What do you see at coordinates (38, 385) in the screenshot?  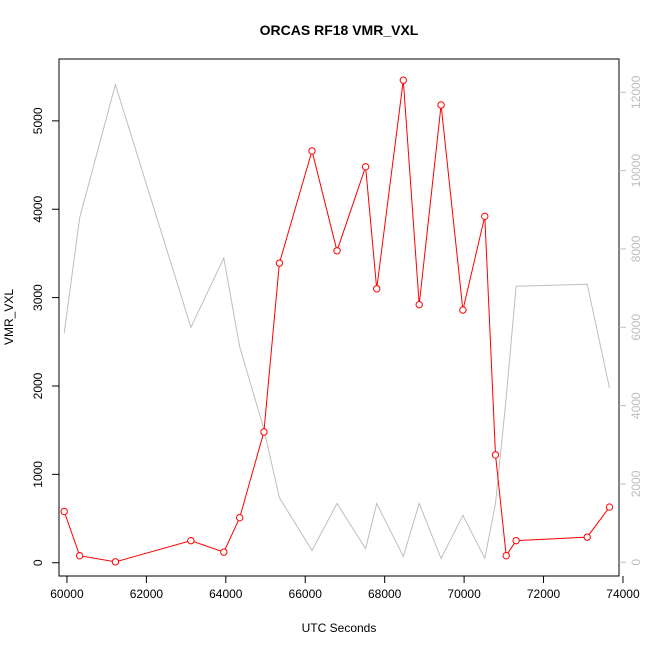 I see `y-tick-label: 2000` at bounding box center [38, 385].